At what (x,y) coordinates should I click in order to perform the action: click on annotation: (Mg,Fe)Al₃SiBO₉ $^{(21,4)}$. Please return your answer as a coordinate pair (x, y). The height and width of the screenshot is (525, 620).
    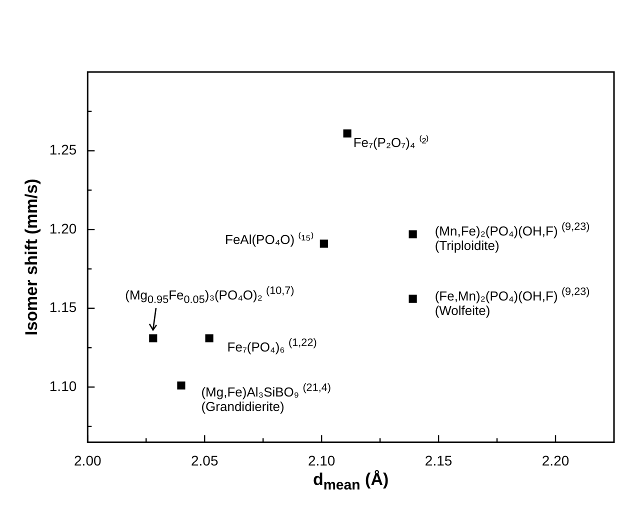
    Looking at the image, I should click on (266, 390).